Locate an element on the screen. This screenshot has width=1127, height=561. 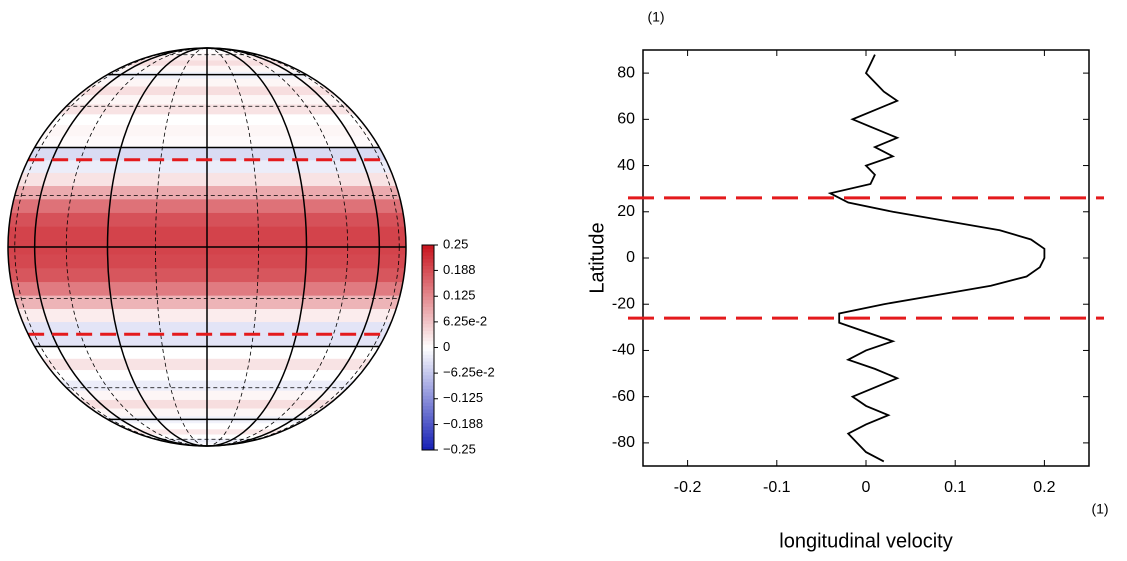
line-series is located at coordinates (936, 258).